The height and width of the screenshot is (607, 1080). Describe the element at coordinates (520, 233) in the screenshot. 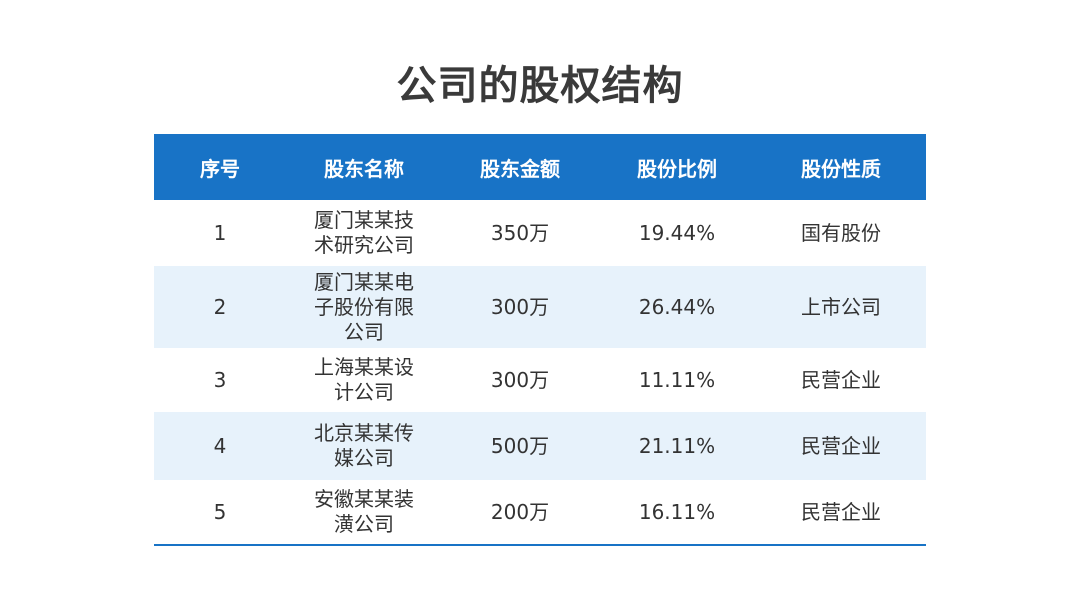

I see `cell-amount: 350万` at that location.